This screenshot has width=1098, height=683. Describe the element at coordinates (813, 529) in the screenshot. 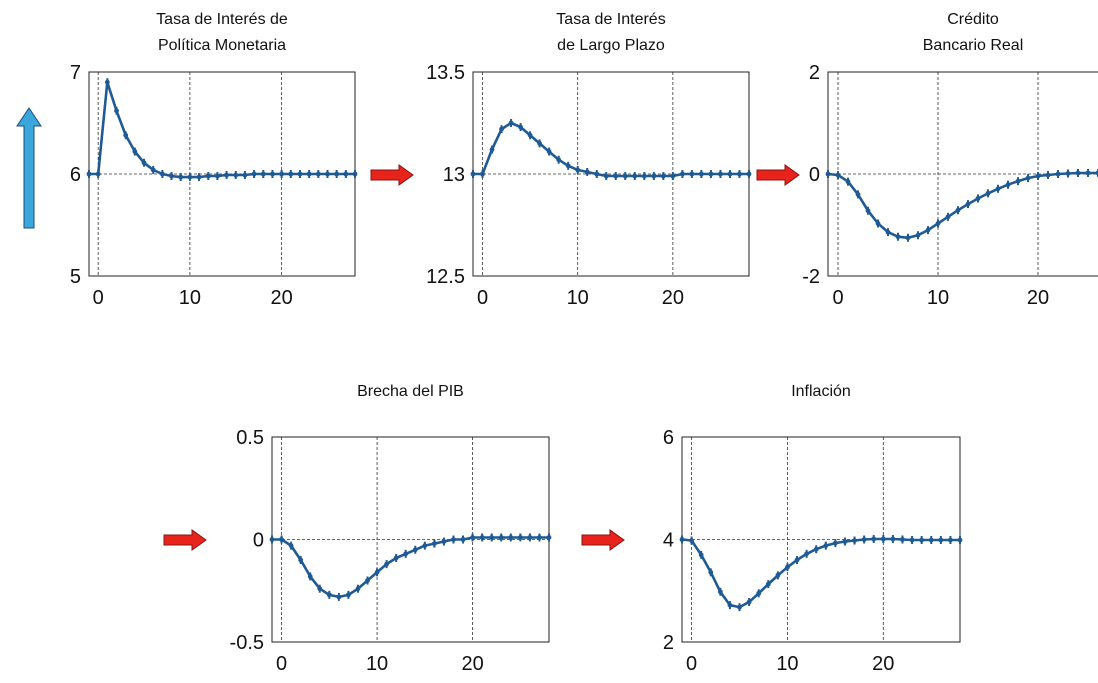

I see `chart-panel-5: Inflación 0 10 20 2 4 6` at that location.